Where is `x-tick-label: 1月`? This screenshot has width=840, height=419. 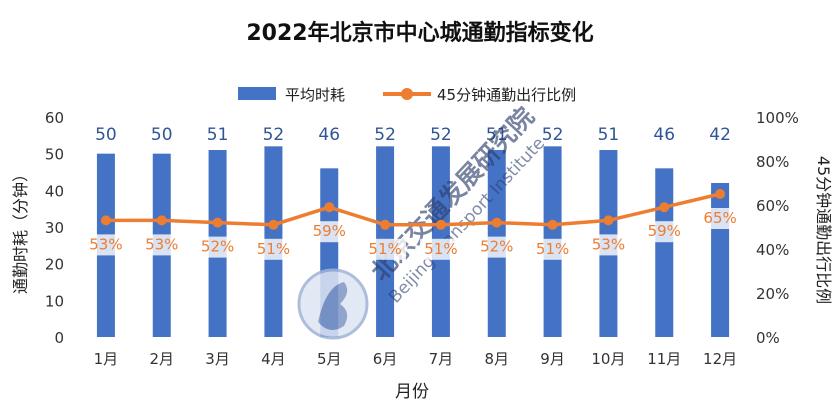
x-tick-label: 1月 is located at coordinates (106, 359).